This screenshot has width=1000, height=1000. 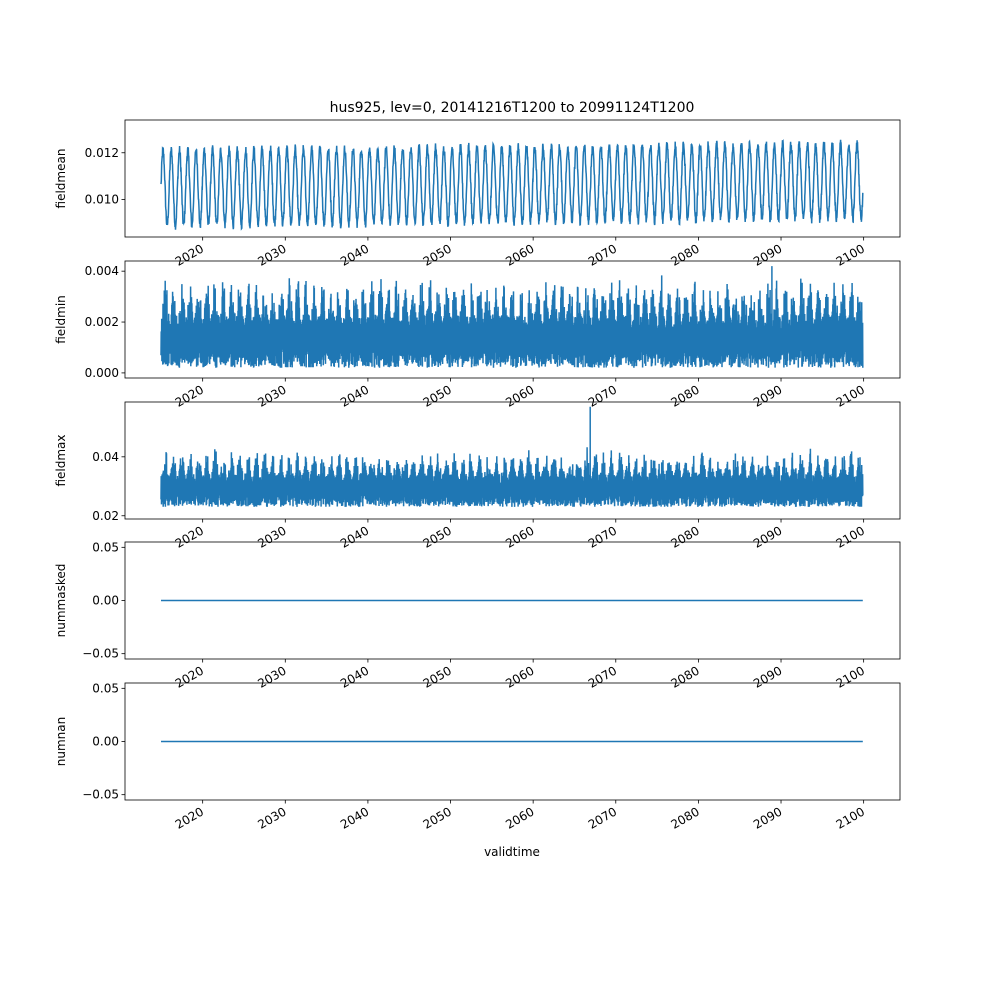 What do you see at coordinates (512, 456) in the screenshot?
I see `series-line-fieldmax` at bounding box center [512, 456].